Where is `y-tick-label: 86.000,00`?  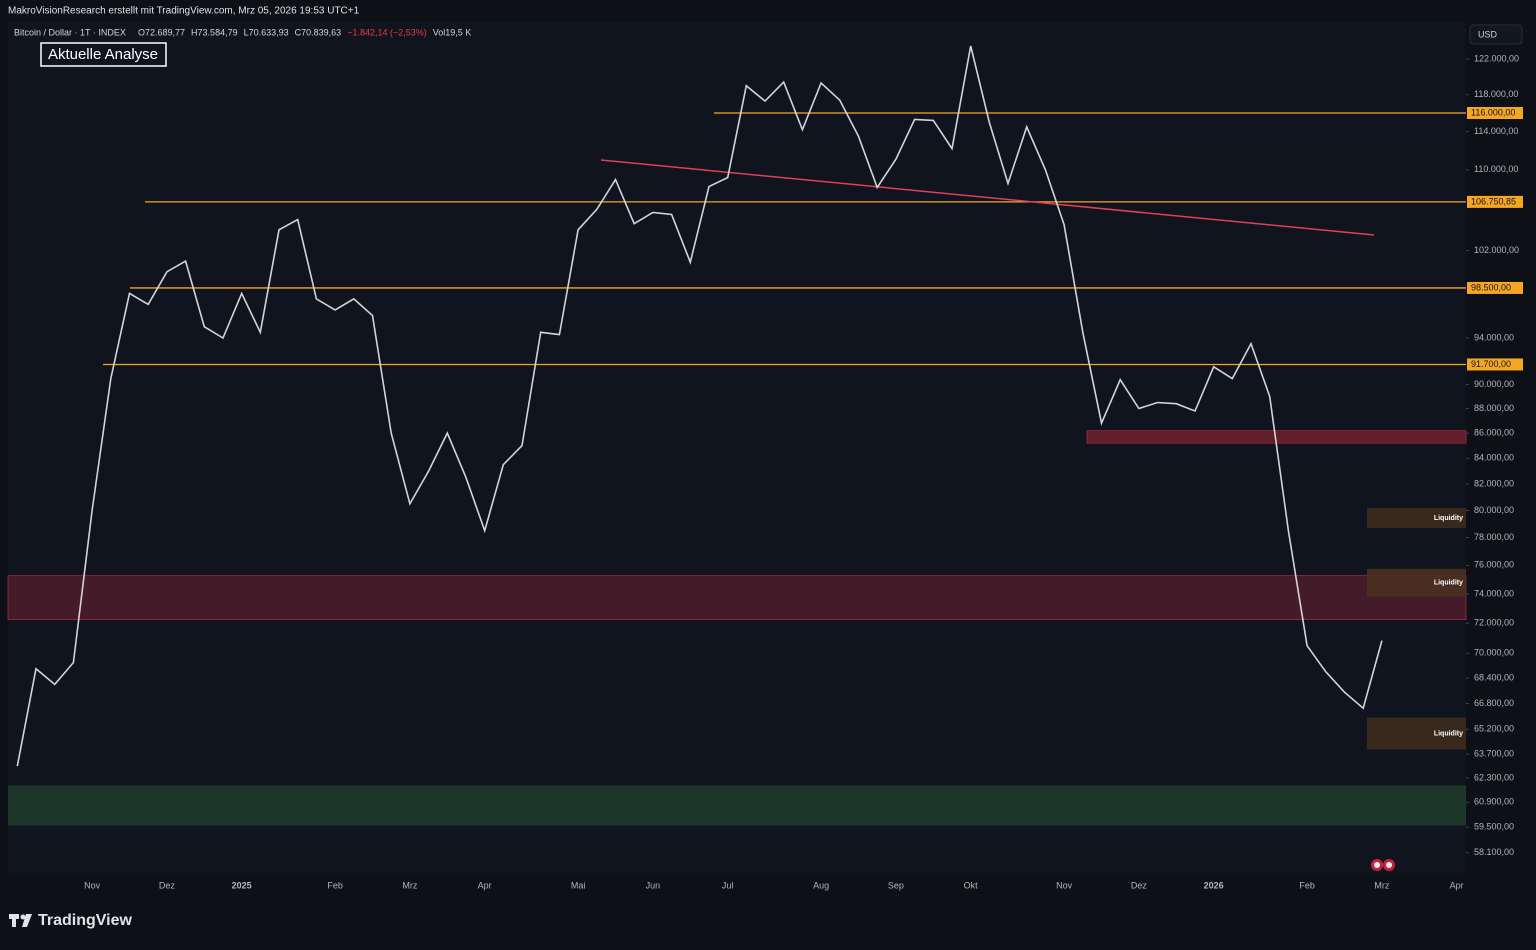
y-tick-label: 86.000,00 is located at coordinates (1494, 433).